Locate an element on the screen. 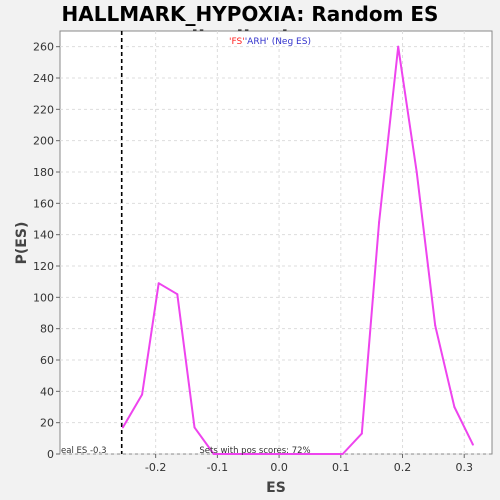 Image resolution: width=500 pixels, height=500 pixels. legend-part: 'ARH' (Neg ES) is located at coordinates (278, 42).